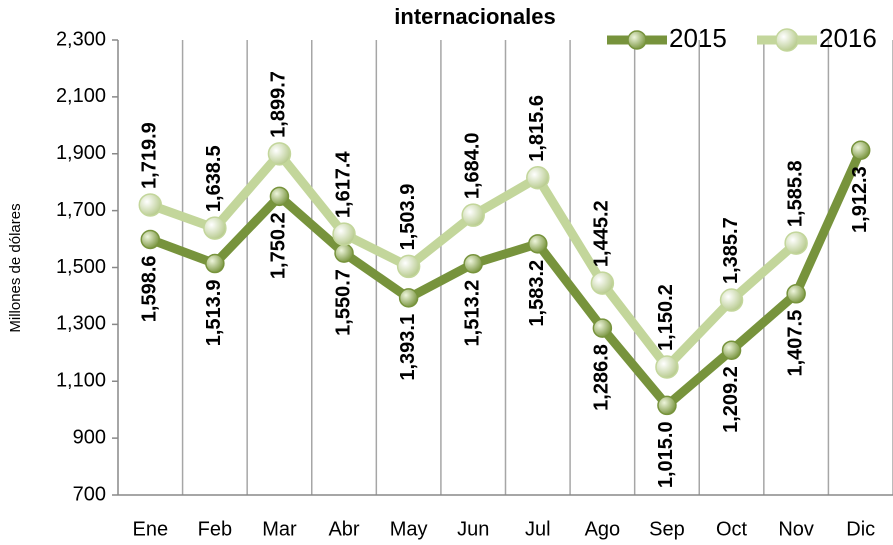  What do you see at coordinates (214, 178) in the screenshot?
I see `data-label: 1,638.5` at bounding box center [214, 178].